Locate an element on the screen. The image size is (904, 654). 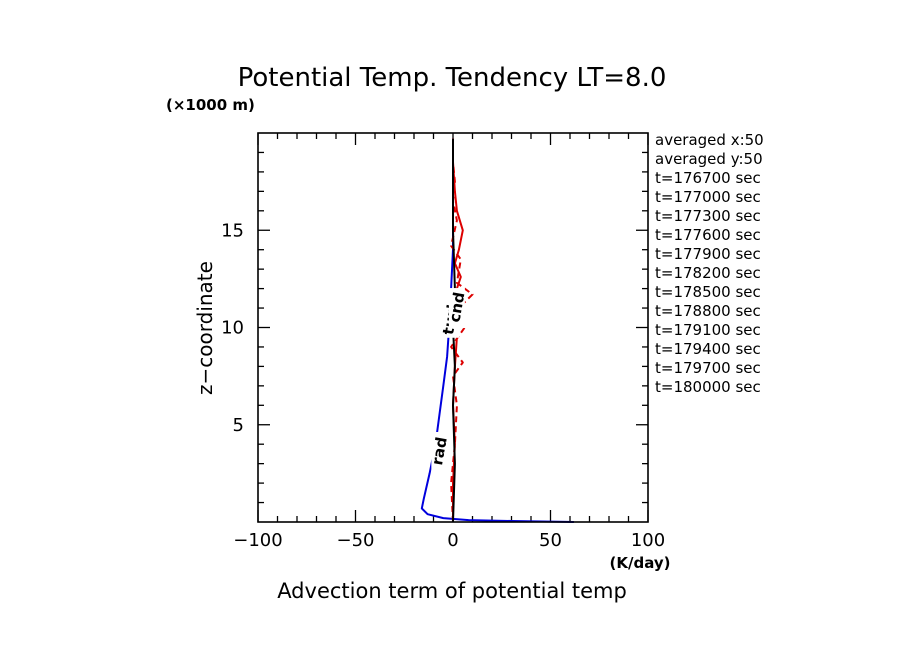
x-axis-label: Advection term of potential temp is located at coordinates (452, 591).